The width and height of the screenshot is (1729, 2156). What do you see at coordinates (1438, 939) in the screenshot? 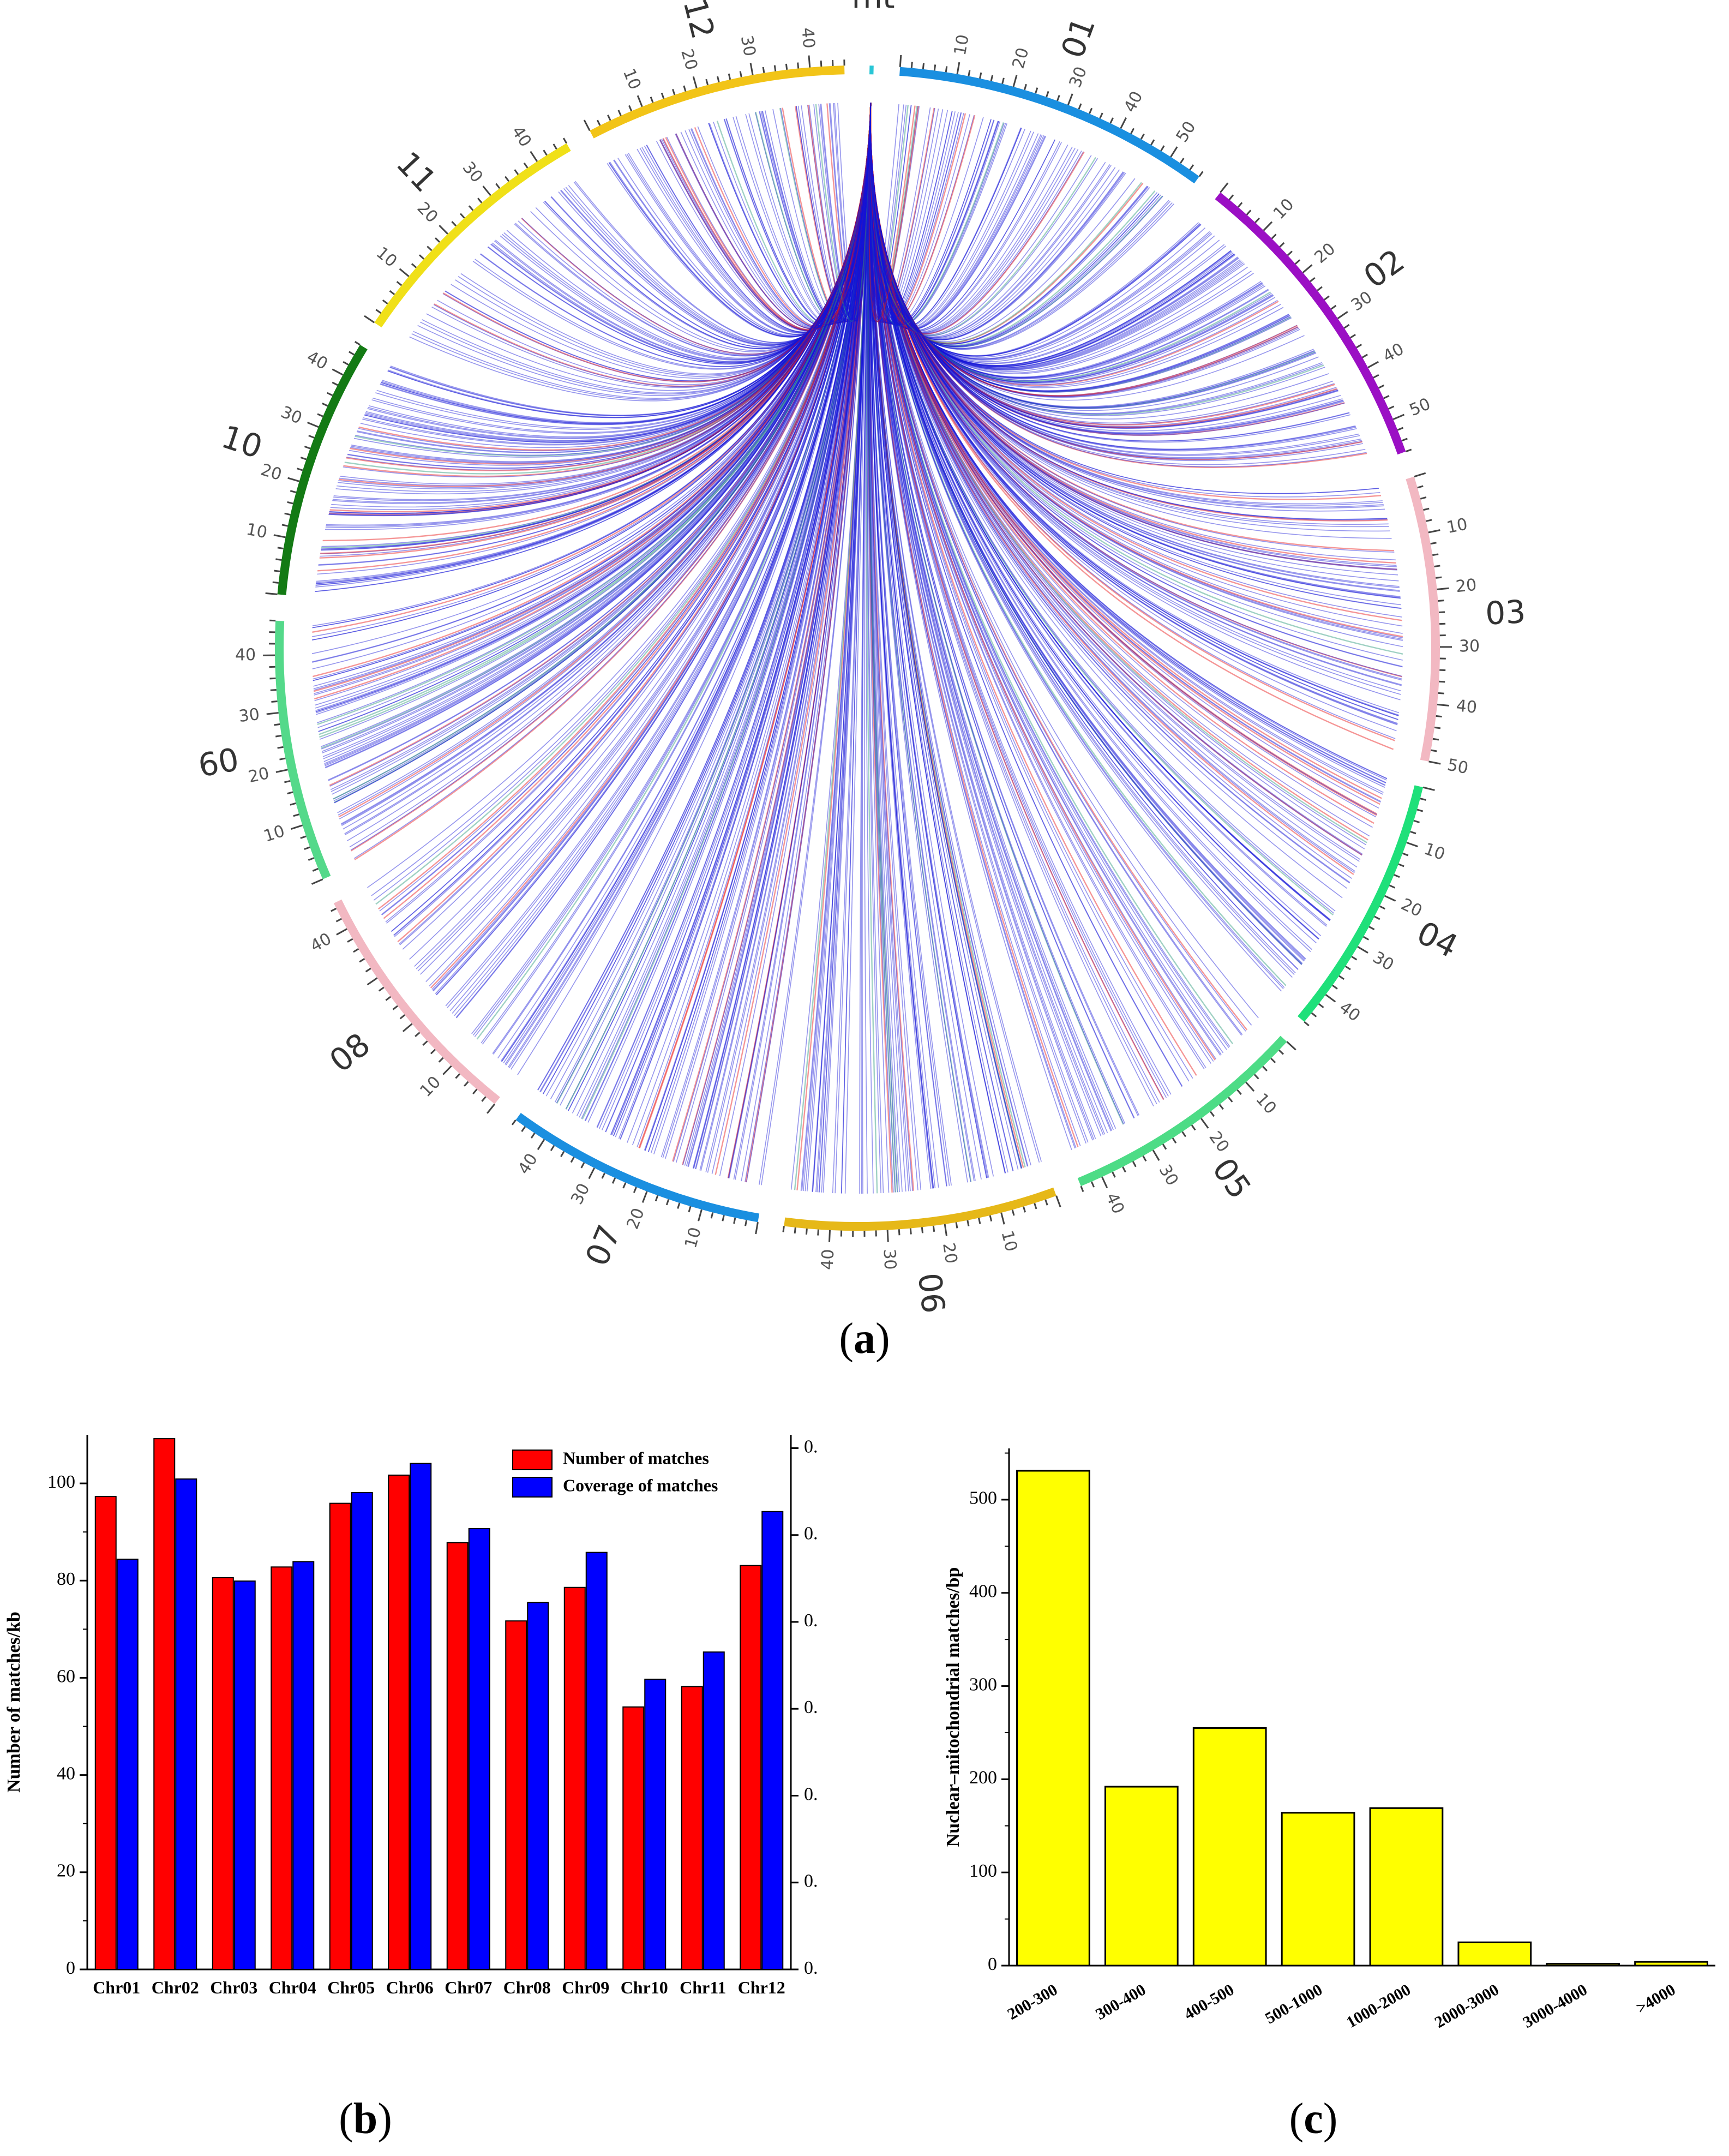
I see `chromosome-name: 04` at bounding box center [1438, 939].